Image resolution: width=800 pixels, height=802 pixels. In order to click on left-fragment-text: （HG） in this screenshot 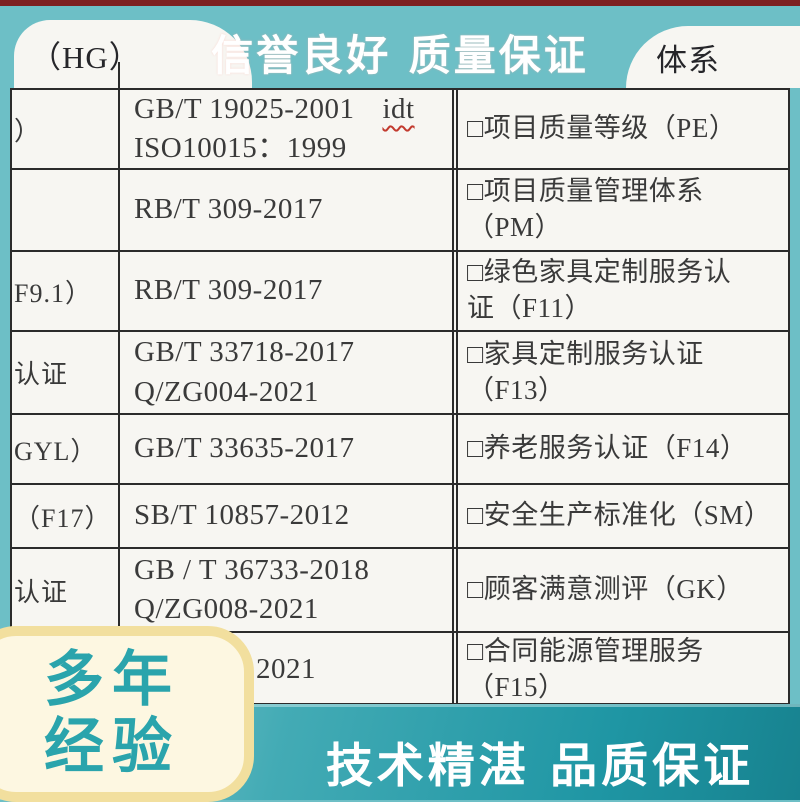, I will do `click(85, 57)`.